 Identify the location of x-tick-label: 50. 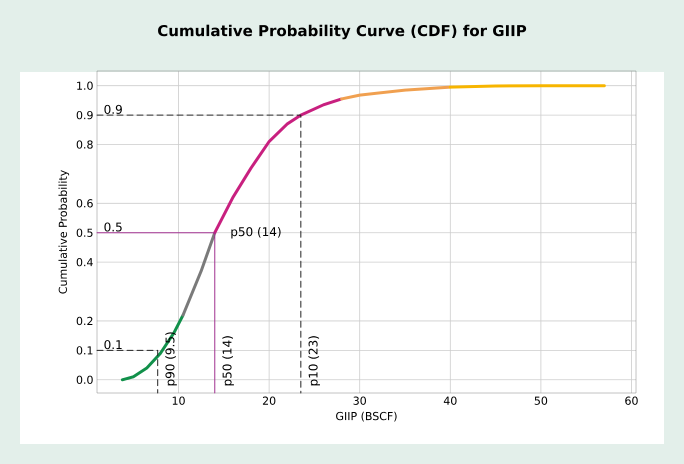
(541, 400).